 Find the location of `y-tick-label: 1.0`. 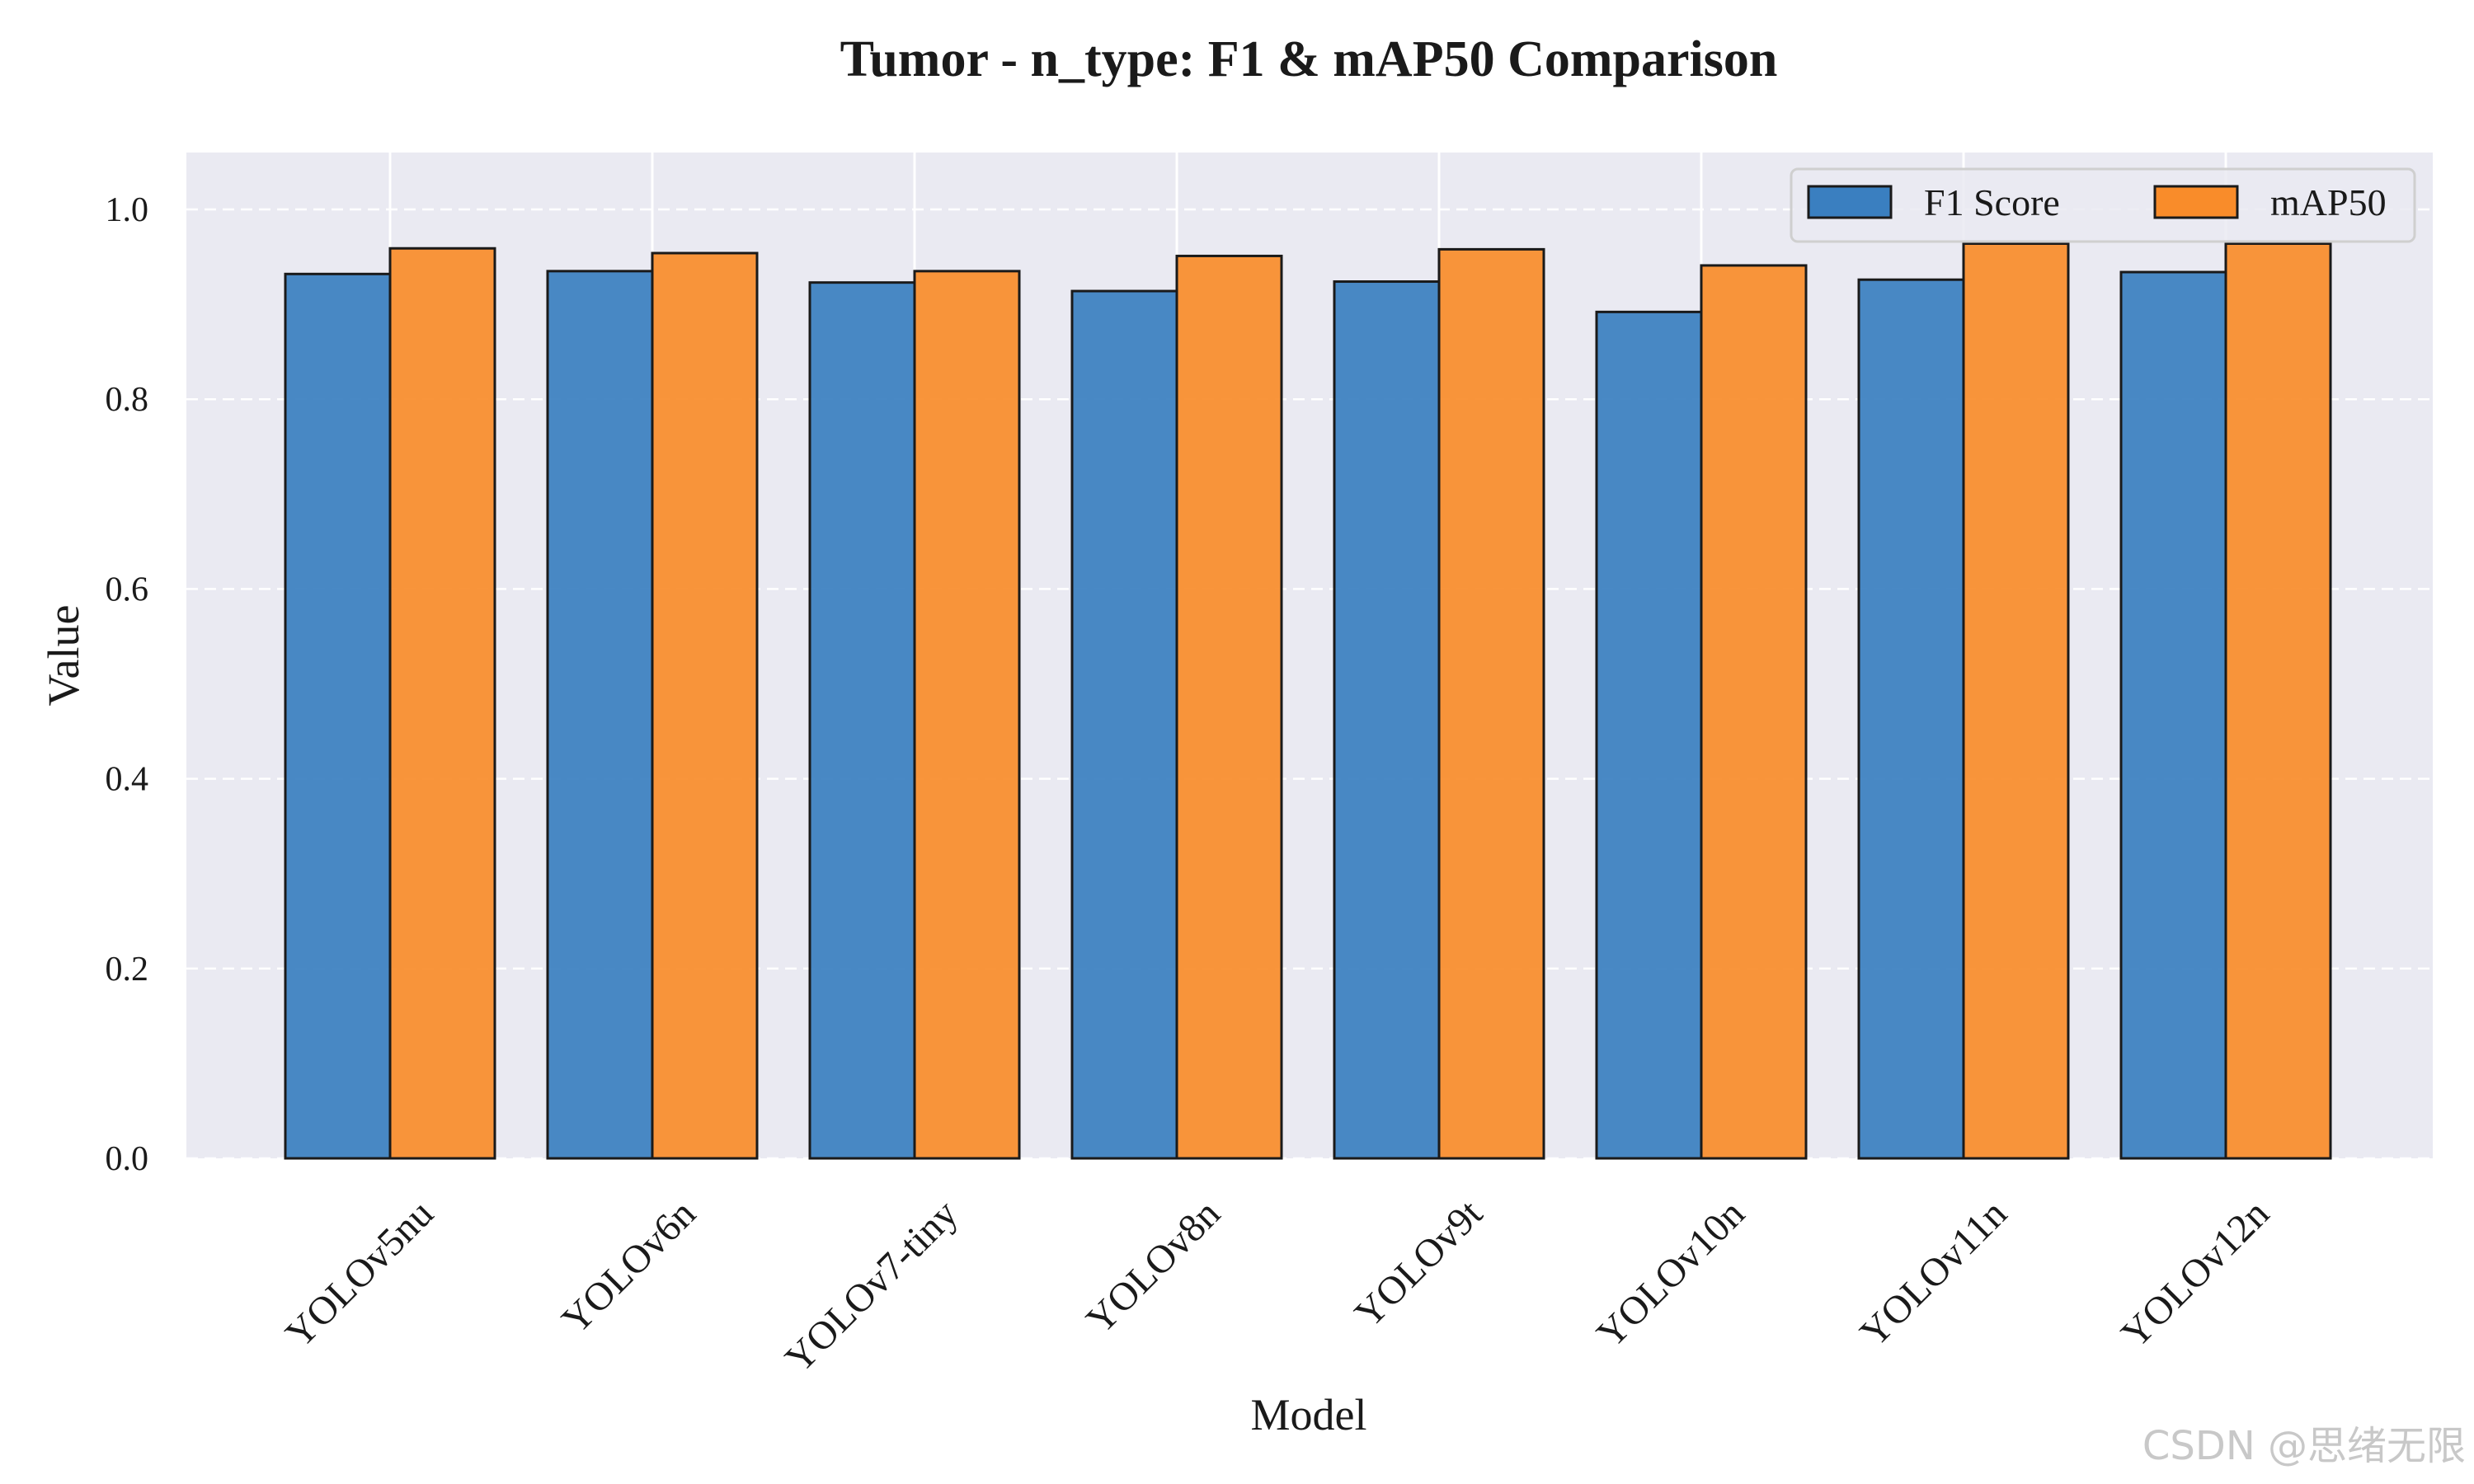

y-tick-label: 1.0 is located at coordinates (127, 210).